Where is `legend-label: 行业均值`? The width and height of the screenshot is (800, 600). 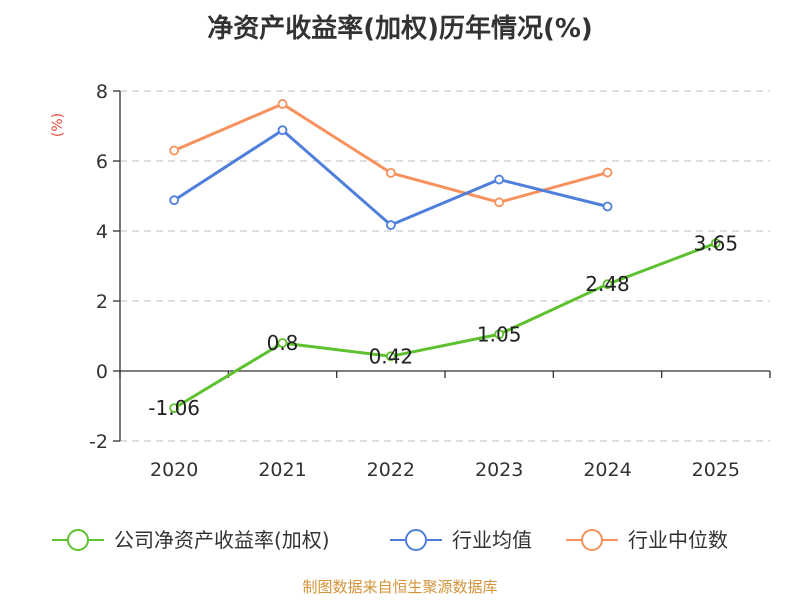
legend-label: 行业均值 is located at coordinates (492, 540).